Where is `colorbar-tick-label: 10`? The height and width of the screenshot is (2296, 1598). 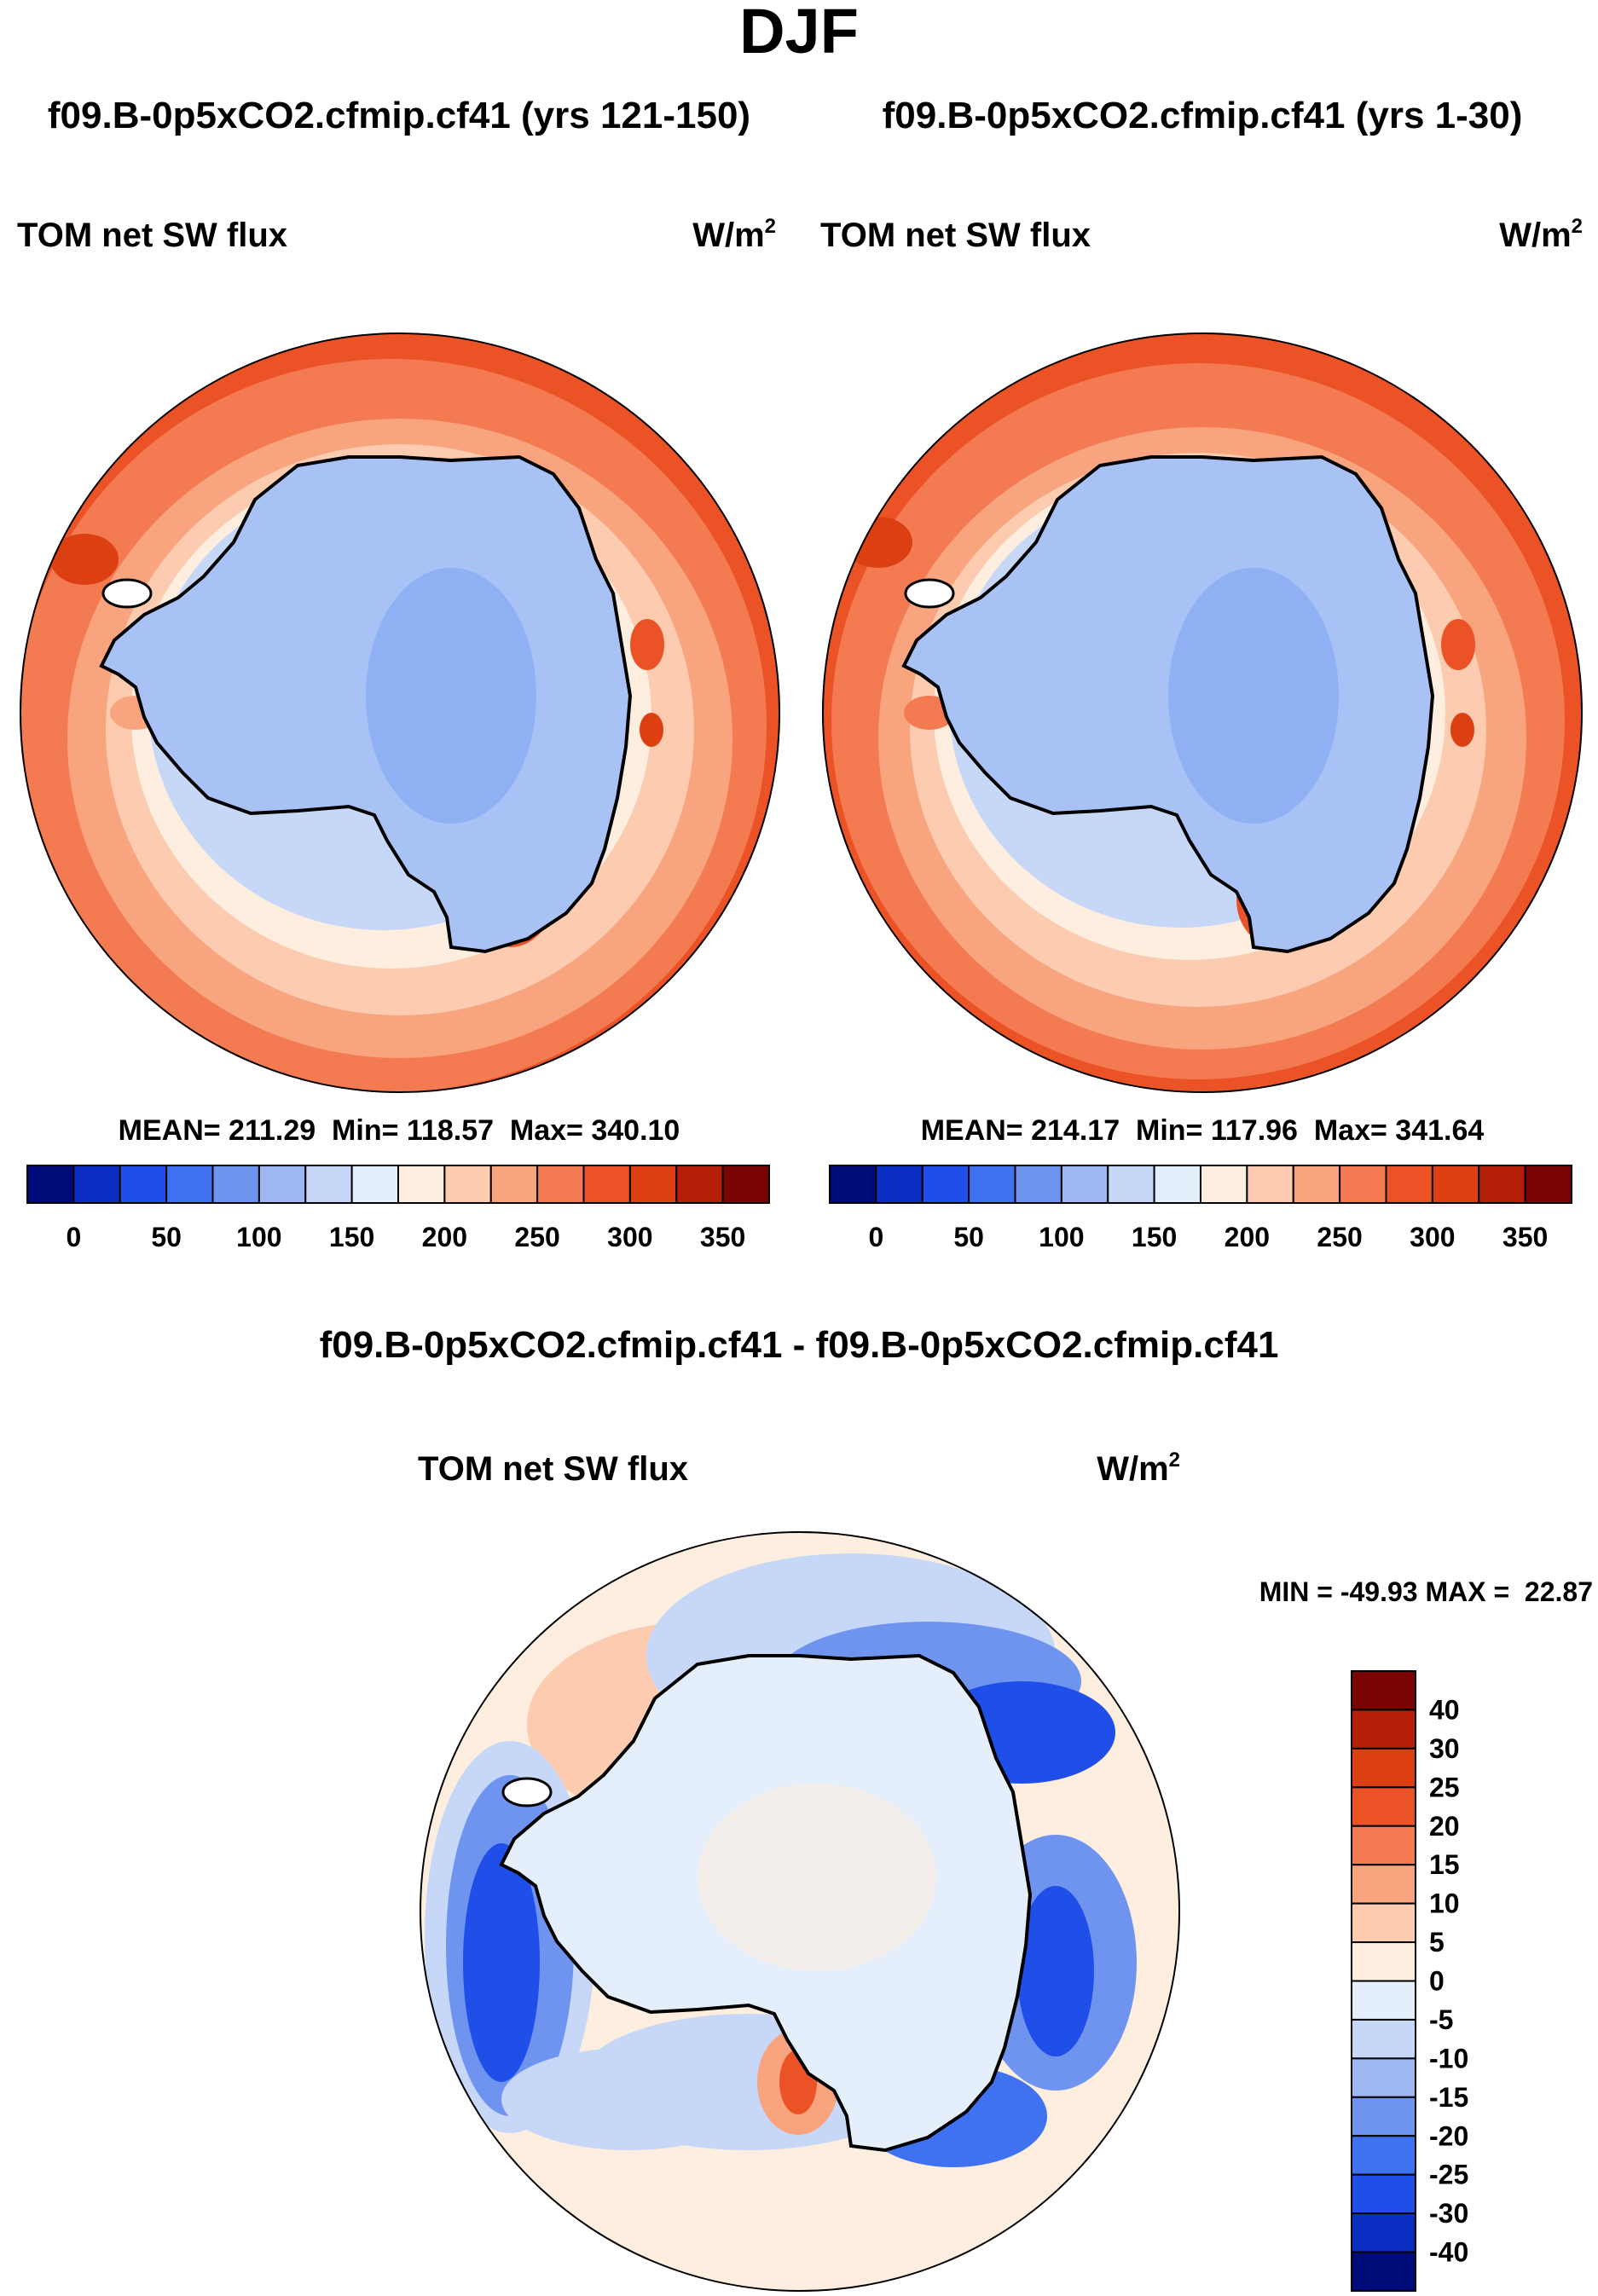 colorbar-tick-label: 10 is located at coordinates (1444, 1904).